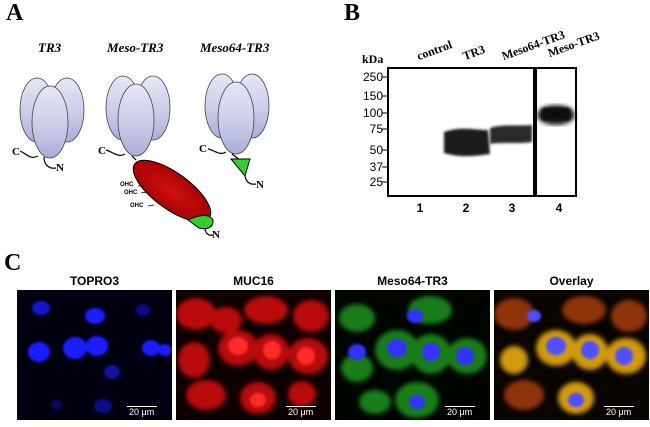  Describe the element at coordinates (235, 47) in the screenshot. I see `construct-label-meso64-tr3: Meso64-TR3` at that location.